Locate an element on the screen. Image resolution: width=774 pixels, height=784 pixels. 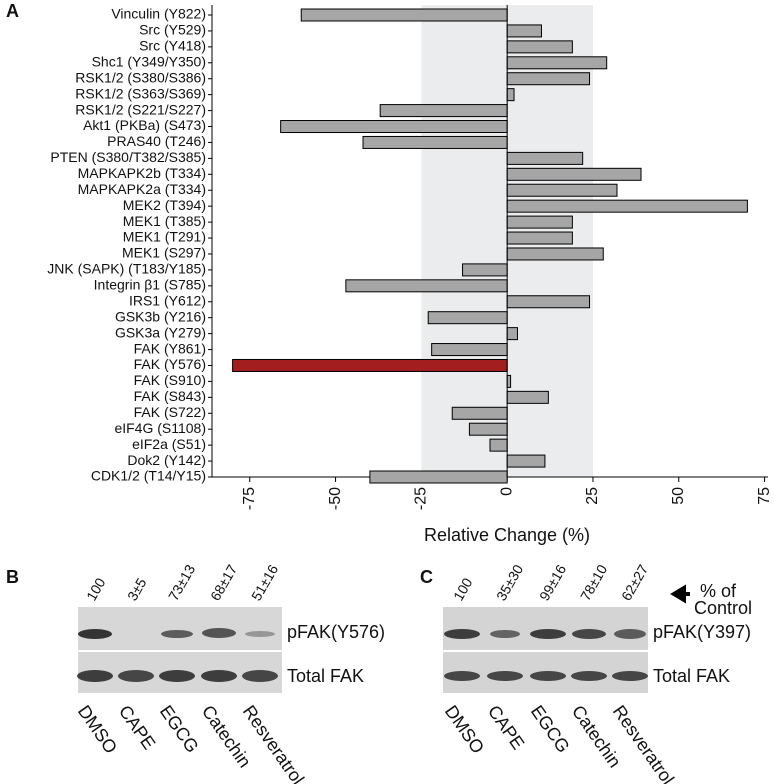
y-tick-label: Integrin β1 (S785) is located at coordinates (150, 285).